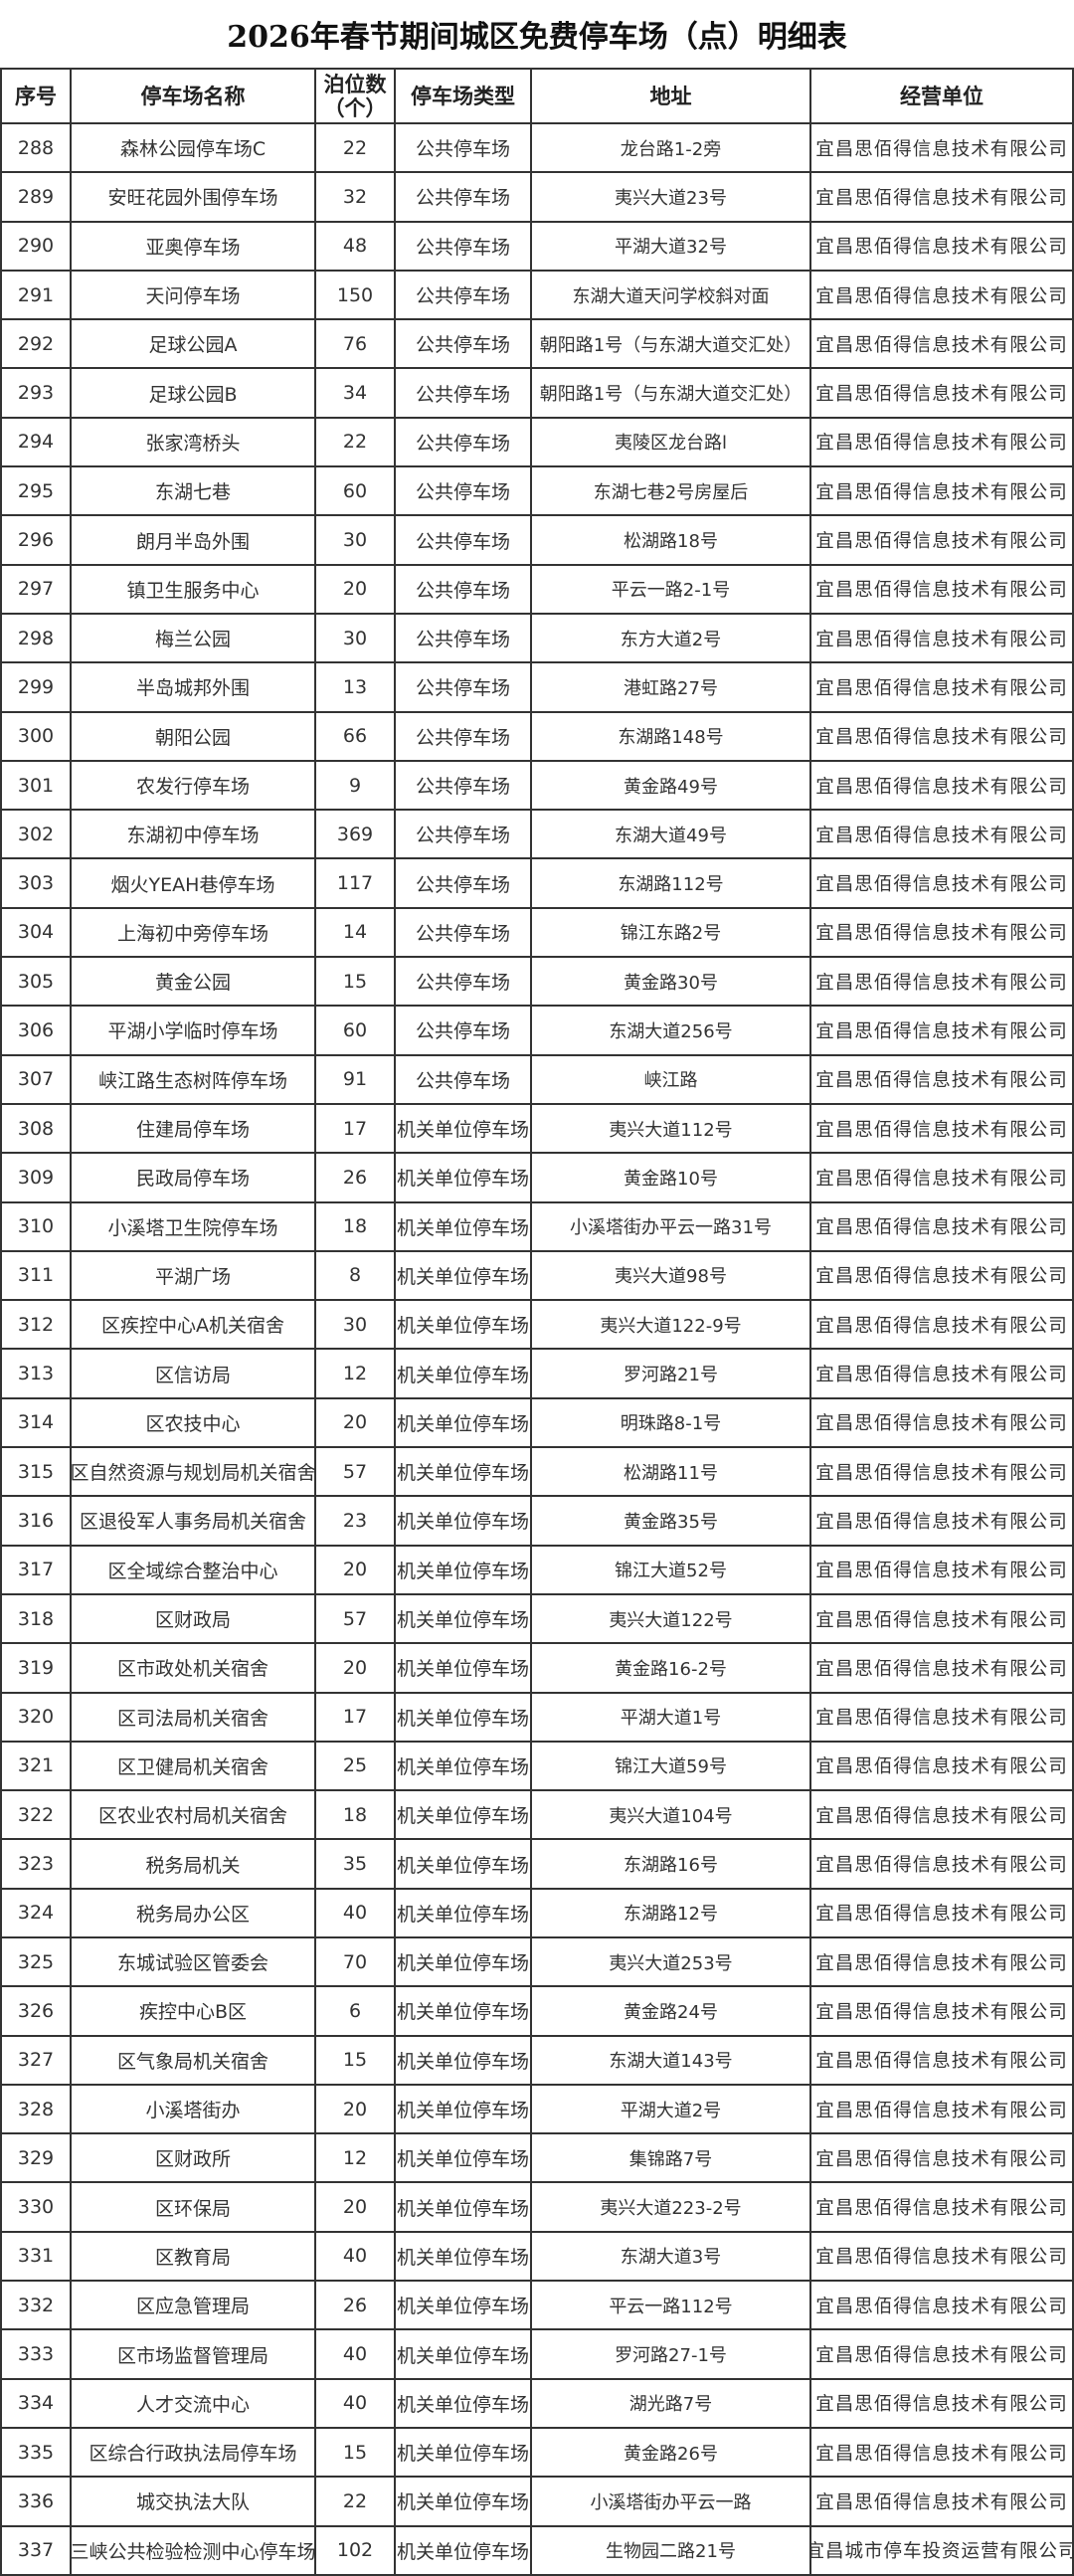  Describe the element at coordinates (538, 688) in the screenshot. I see `table-row: 299 半岛城邦外围 13 公共停车场 港虹路27号 宜昌思佰得信息技术有限公司` at that location.